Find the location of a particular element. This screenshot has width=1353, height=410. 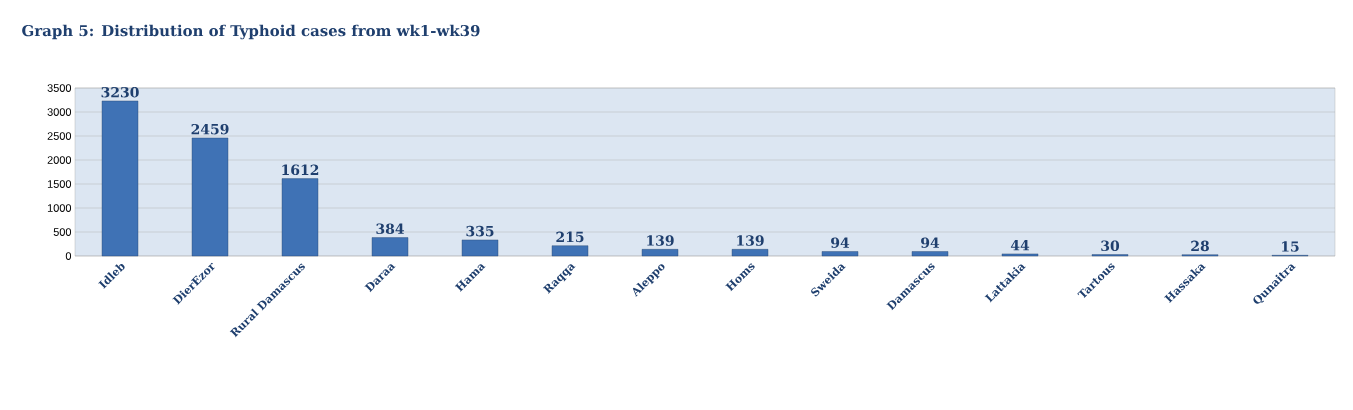

y-tick-label: 500 is located at coordinates (62, 232).